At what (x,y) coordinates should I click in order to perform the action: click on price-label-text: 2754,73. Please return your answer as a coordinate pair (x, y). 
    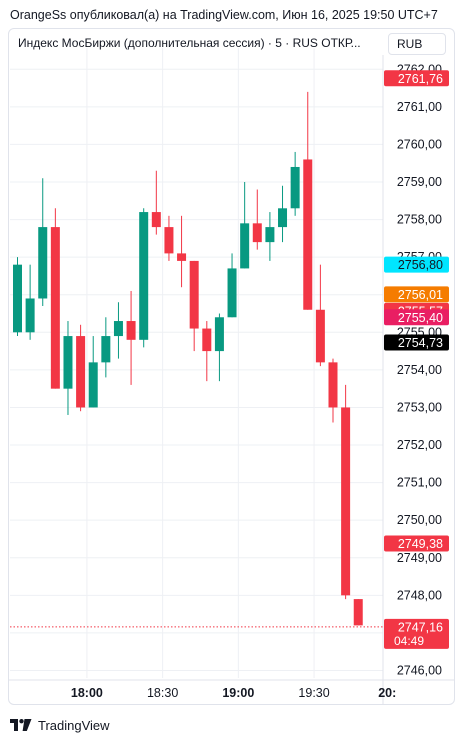
    Looking at the image, I should click on (420, 343).